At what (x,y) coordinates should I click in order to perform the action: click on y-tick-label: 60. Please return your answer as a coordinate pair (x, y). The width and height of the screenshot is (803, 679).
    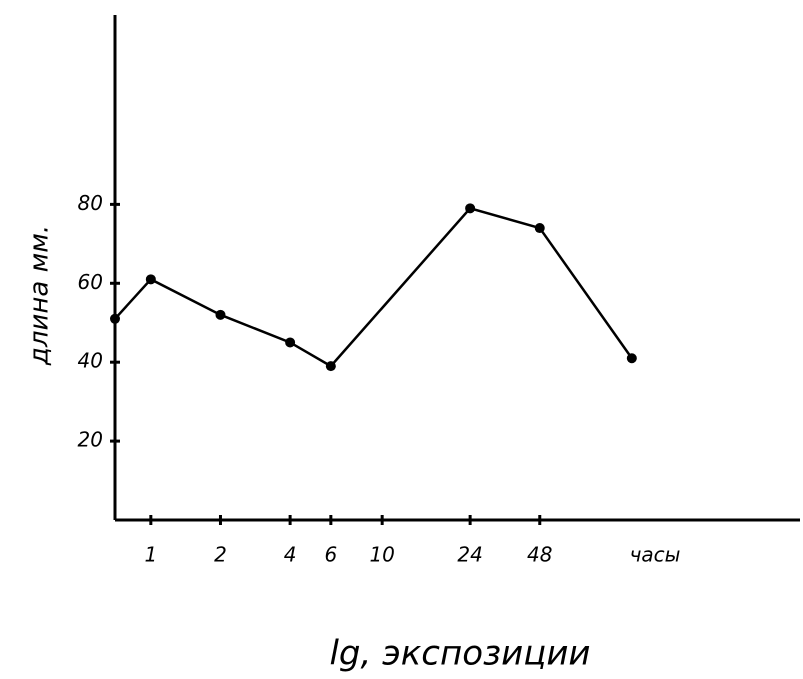
    Looking at the image, I should click on (90, 282).